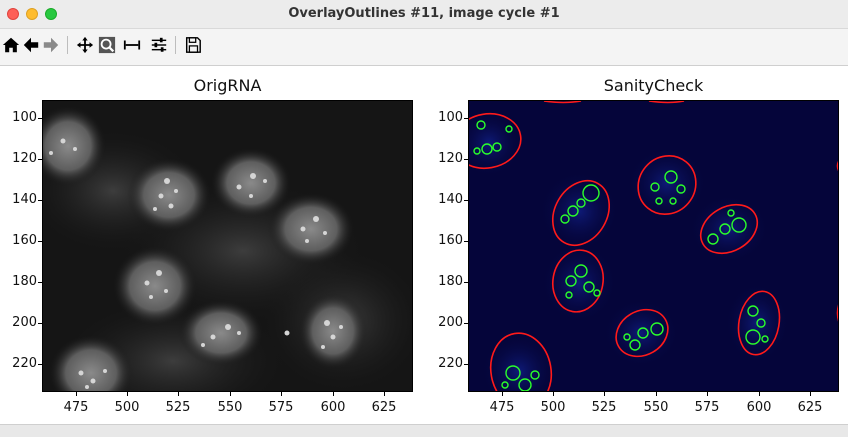 The image size is (848, 437). I want to click on plot-title-origrna: OrigRNA, so click(227, 85).